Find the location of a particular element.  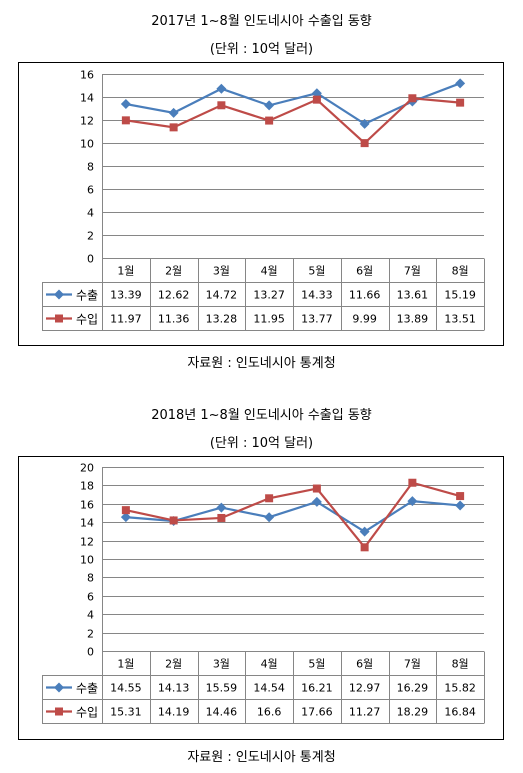

chart-title-2018: 2018년 1~8월 인도네시아 수출입 동향 is located at coordinates (261, 415).